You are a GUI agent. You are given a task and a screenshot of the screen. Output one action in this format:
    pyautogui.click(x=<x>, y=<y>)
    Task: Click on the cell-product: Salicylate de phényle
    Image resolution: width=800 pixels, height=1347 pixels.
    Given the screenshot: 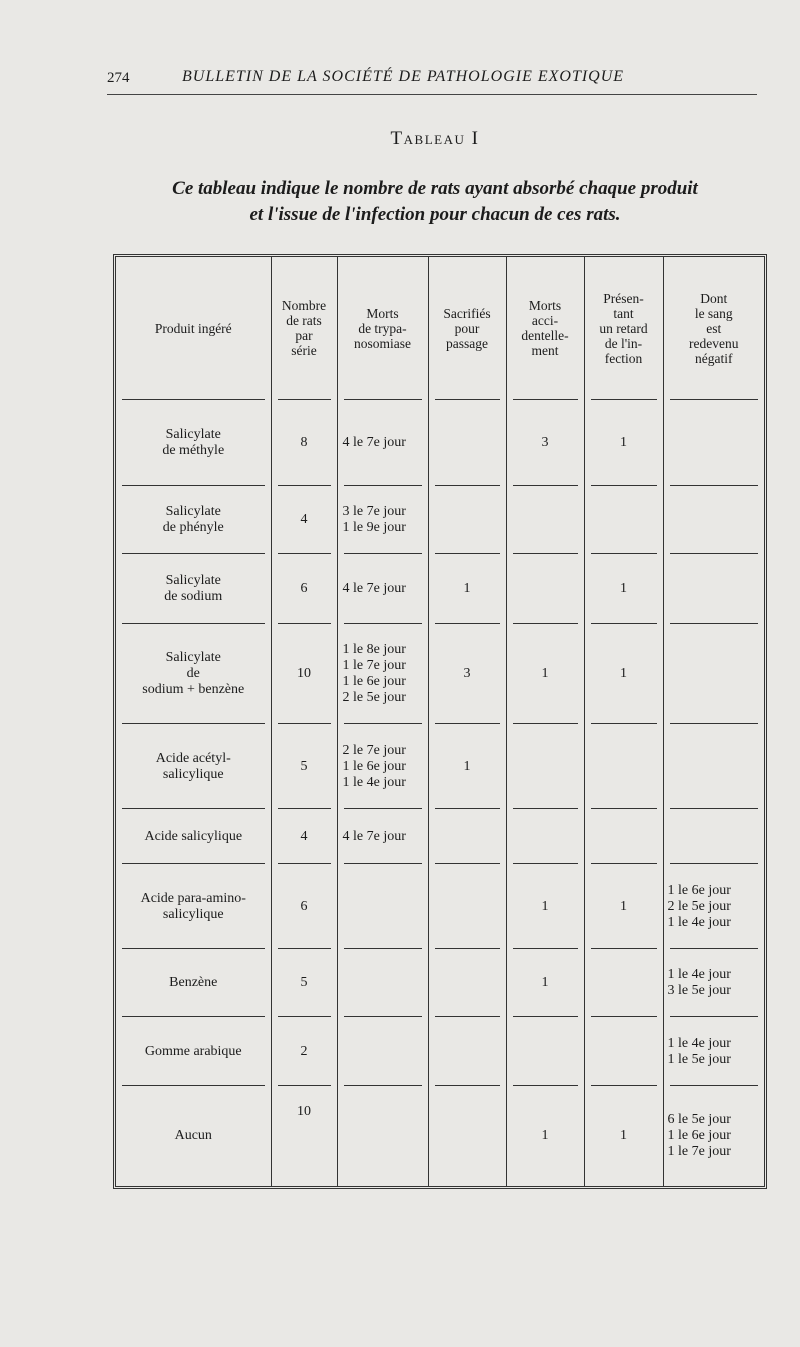 What is the action you would take?
    pyautogui.click(x=193, y=520)
    